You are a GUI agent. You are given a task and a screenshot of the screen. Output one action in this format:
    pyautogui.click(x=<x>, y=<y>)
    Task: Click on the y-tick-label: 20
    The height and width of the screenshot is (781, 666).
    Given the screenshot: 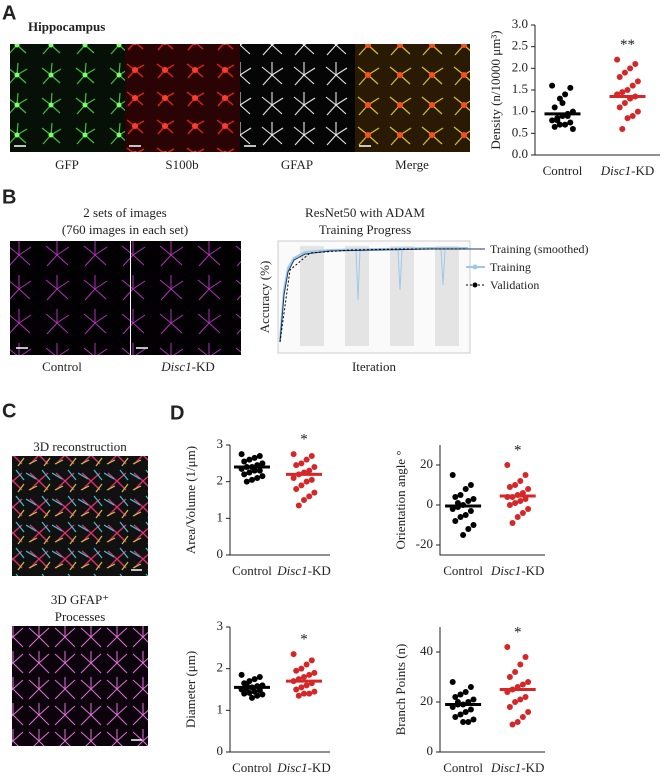 What is the action you would take?
    pyautogui.click(x=426, y=463)
    